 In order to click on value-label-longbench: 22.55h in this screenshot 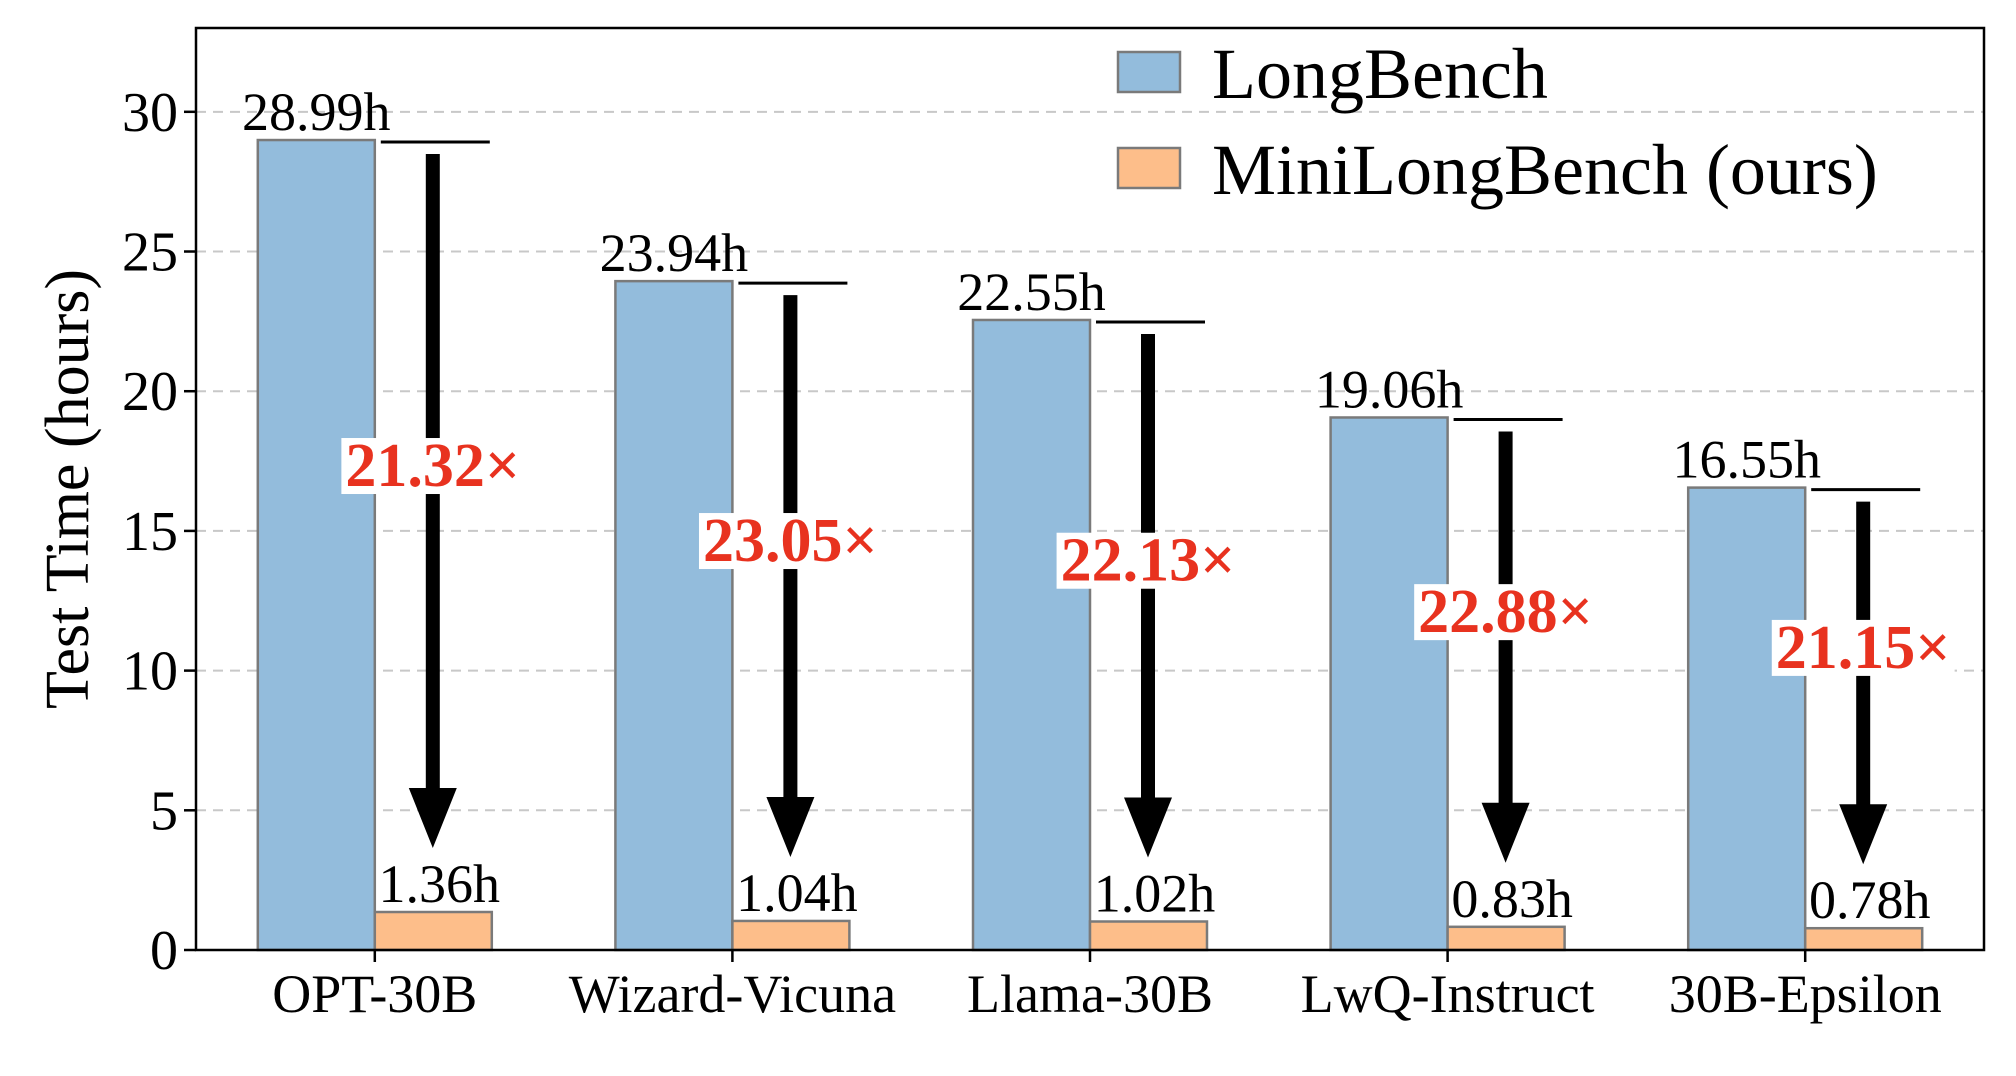, I will do `click(1031, 292)`.